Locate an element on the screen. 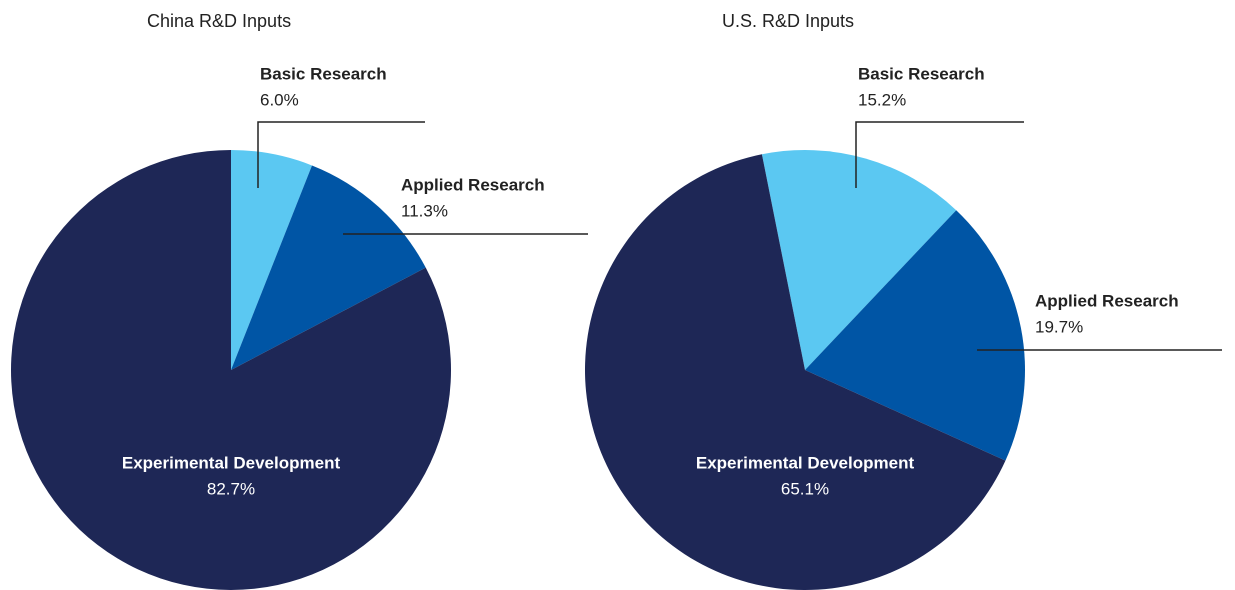 The width and height of the screenshot is (1235, 590). slice-value: 11.3% is located at coordinates (424, 210).